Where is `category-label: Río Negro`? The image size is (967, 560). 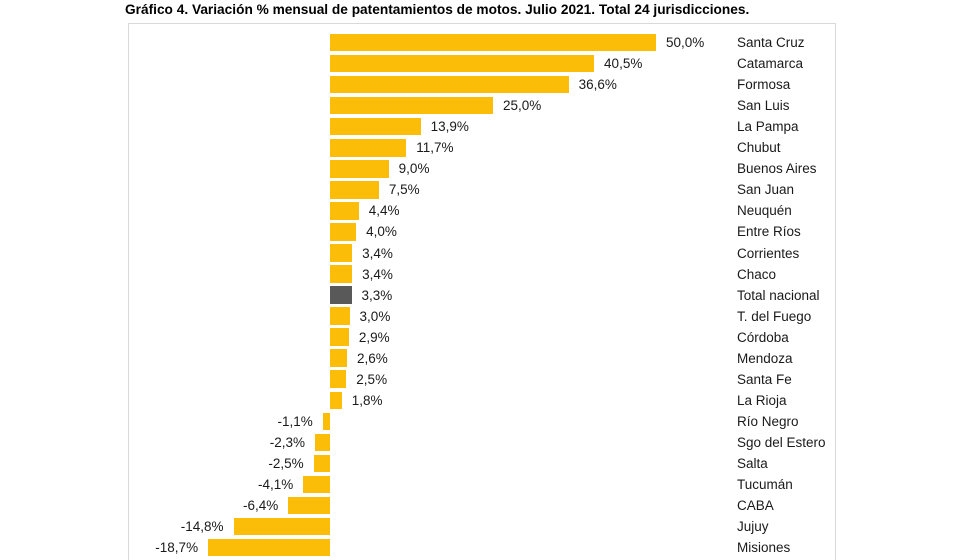
category-label: Río Negro is located at coordinates (768, 421).